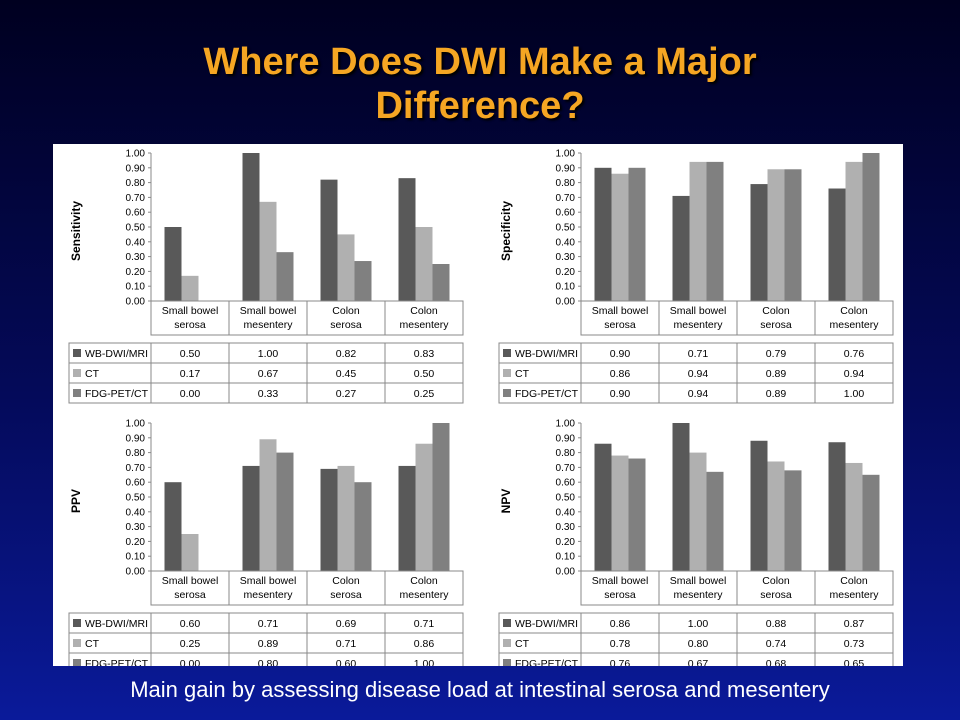 The width and height of the screenshot is (960, 720). What do you see at coordinates (346, 374) in the screenshot?
I see `table-value: 0.45` at bounding box center [346, 374].